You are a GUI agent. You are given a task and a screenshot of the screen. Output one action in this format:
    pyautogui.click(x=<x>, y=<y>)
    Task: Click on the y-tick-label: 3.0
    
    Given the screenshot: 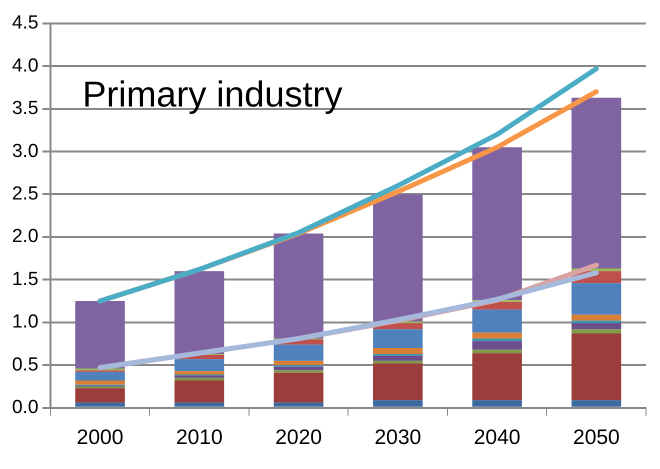 What is the action you would take?
    pyautogui.click(x=25, y=151)
    